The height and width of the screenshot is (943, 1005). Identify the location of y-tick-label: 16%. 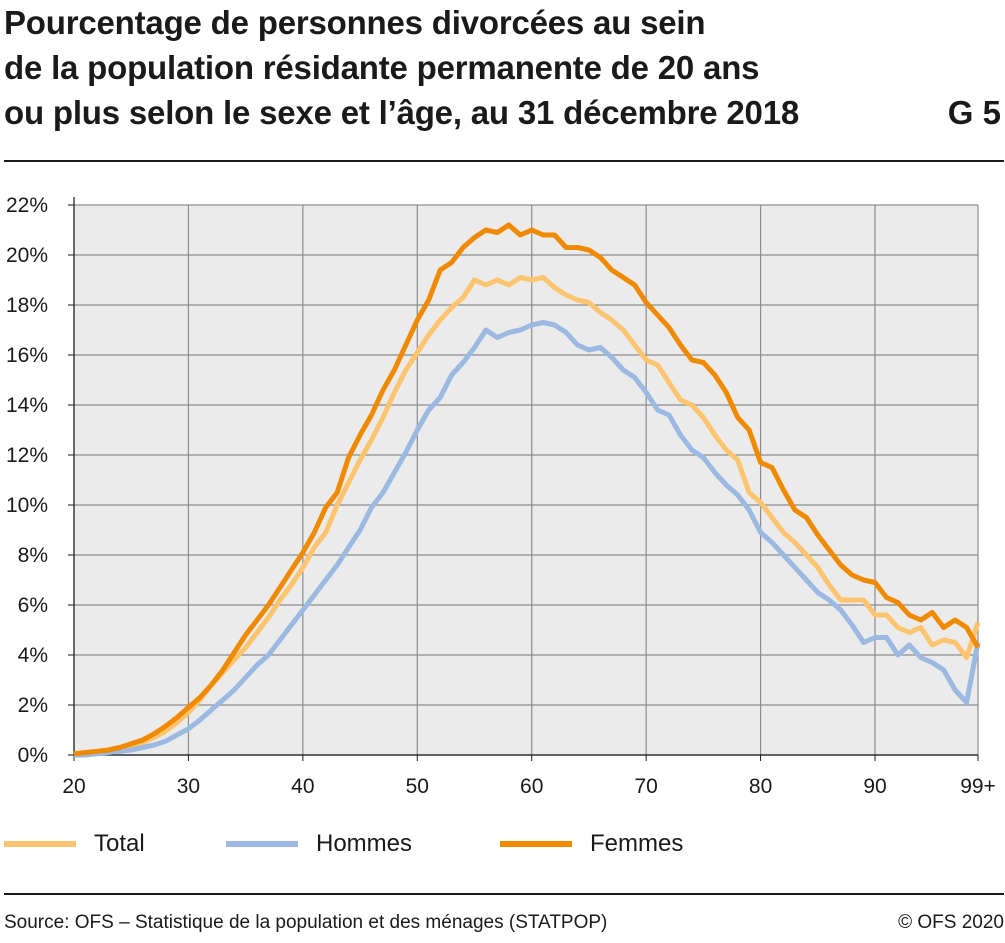
(27, 355).